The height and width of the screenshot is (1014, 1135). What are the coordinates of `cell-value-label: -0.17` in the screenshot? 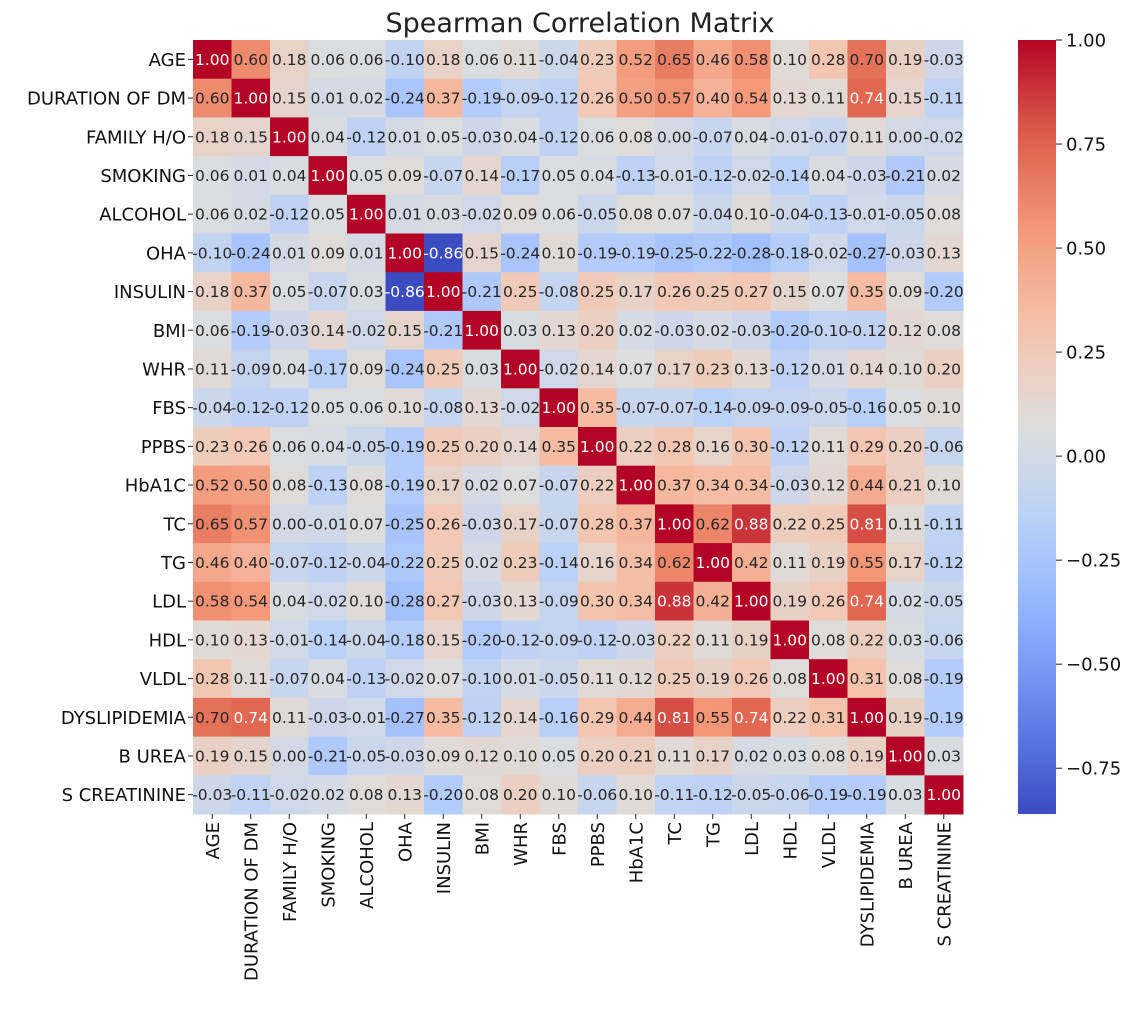 It's located at (520, 176).